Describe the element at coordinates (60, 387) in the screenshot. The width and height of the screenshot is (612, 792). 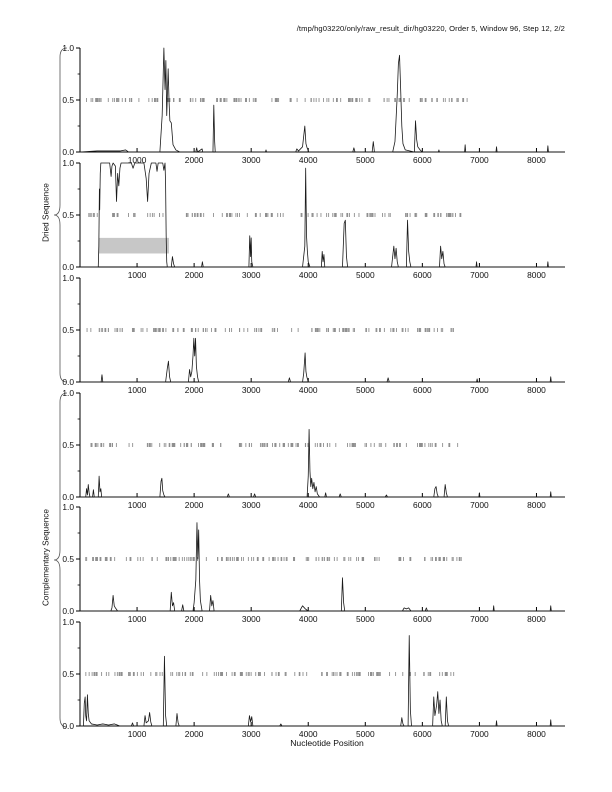
I see `group-braces` at that location.